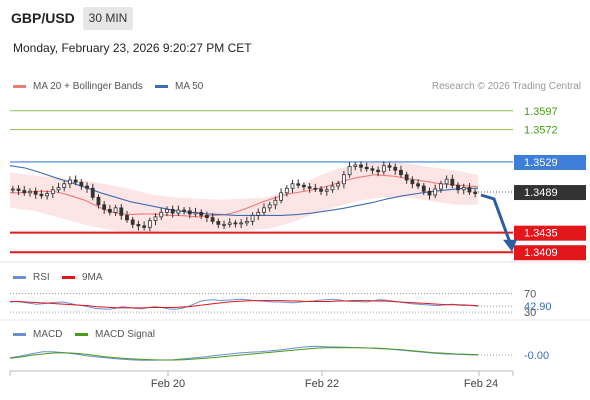 Image resolution: width=590 pixels, height=400 pixels. What do you see at coordinates (244, 304) in the screenshot?
I see `rsi-ma9-line` at bounding box center [244, 304].